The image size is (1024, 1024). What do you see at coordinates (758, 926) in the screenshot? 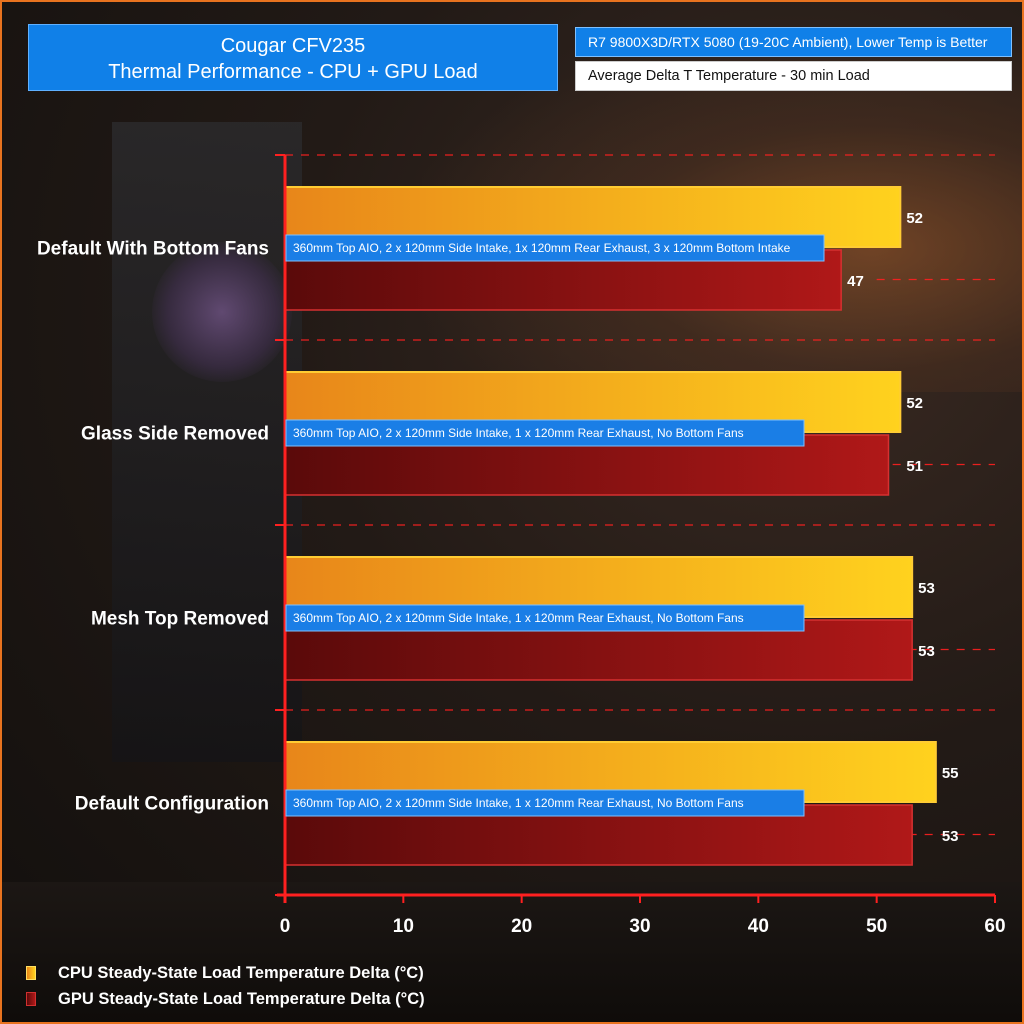
I see `x-tick-label: 40` at bounding box center [758, 926].